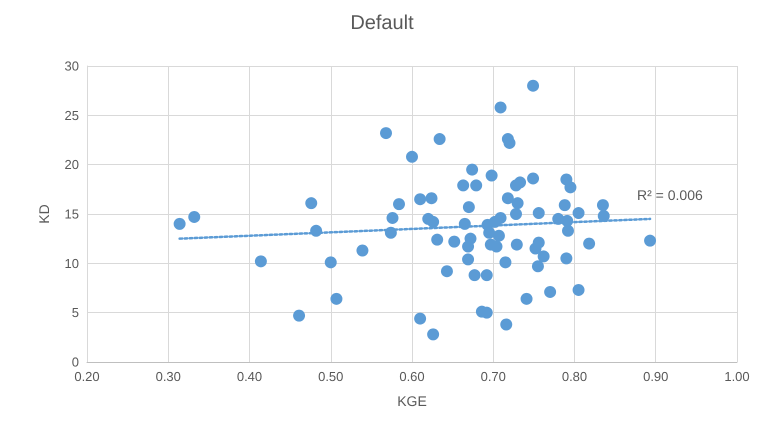 The image size is (764, 434). What do you see at coordinates (412, 401) in the screenshot?
I see `x-axis-title: KGE` at bounding box center [412, 401].